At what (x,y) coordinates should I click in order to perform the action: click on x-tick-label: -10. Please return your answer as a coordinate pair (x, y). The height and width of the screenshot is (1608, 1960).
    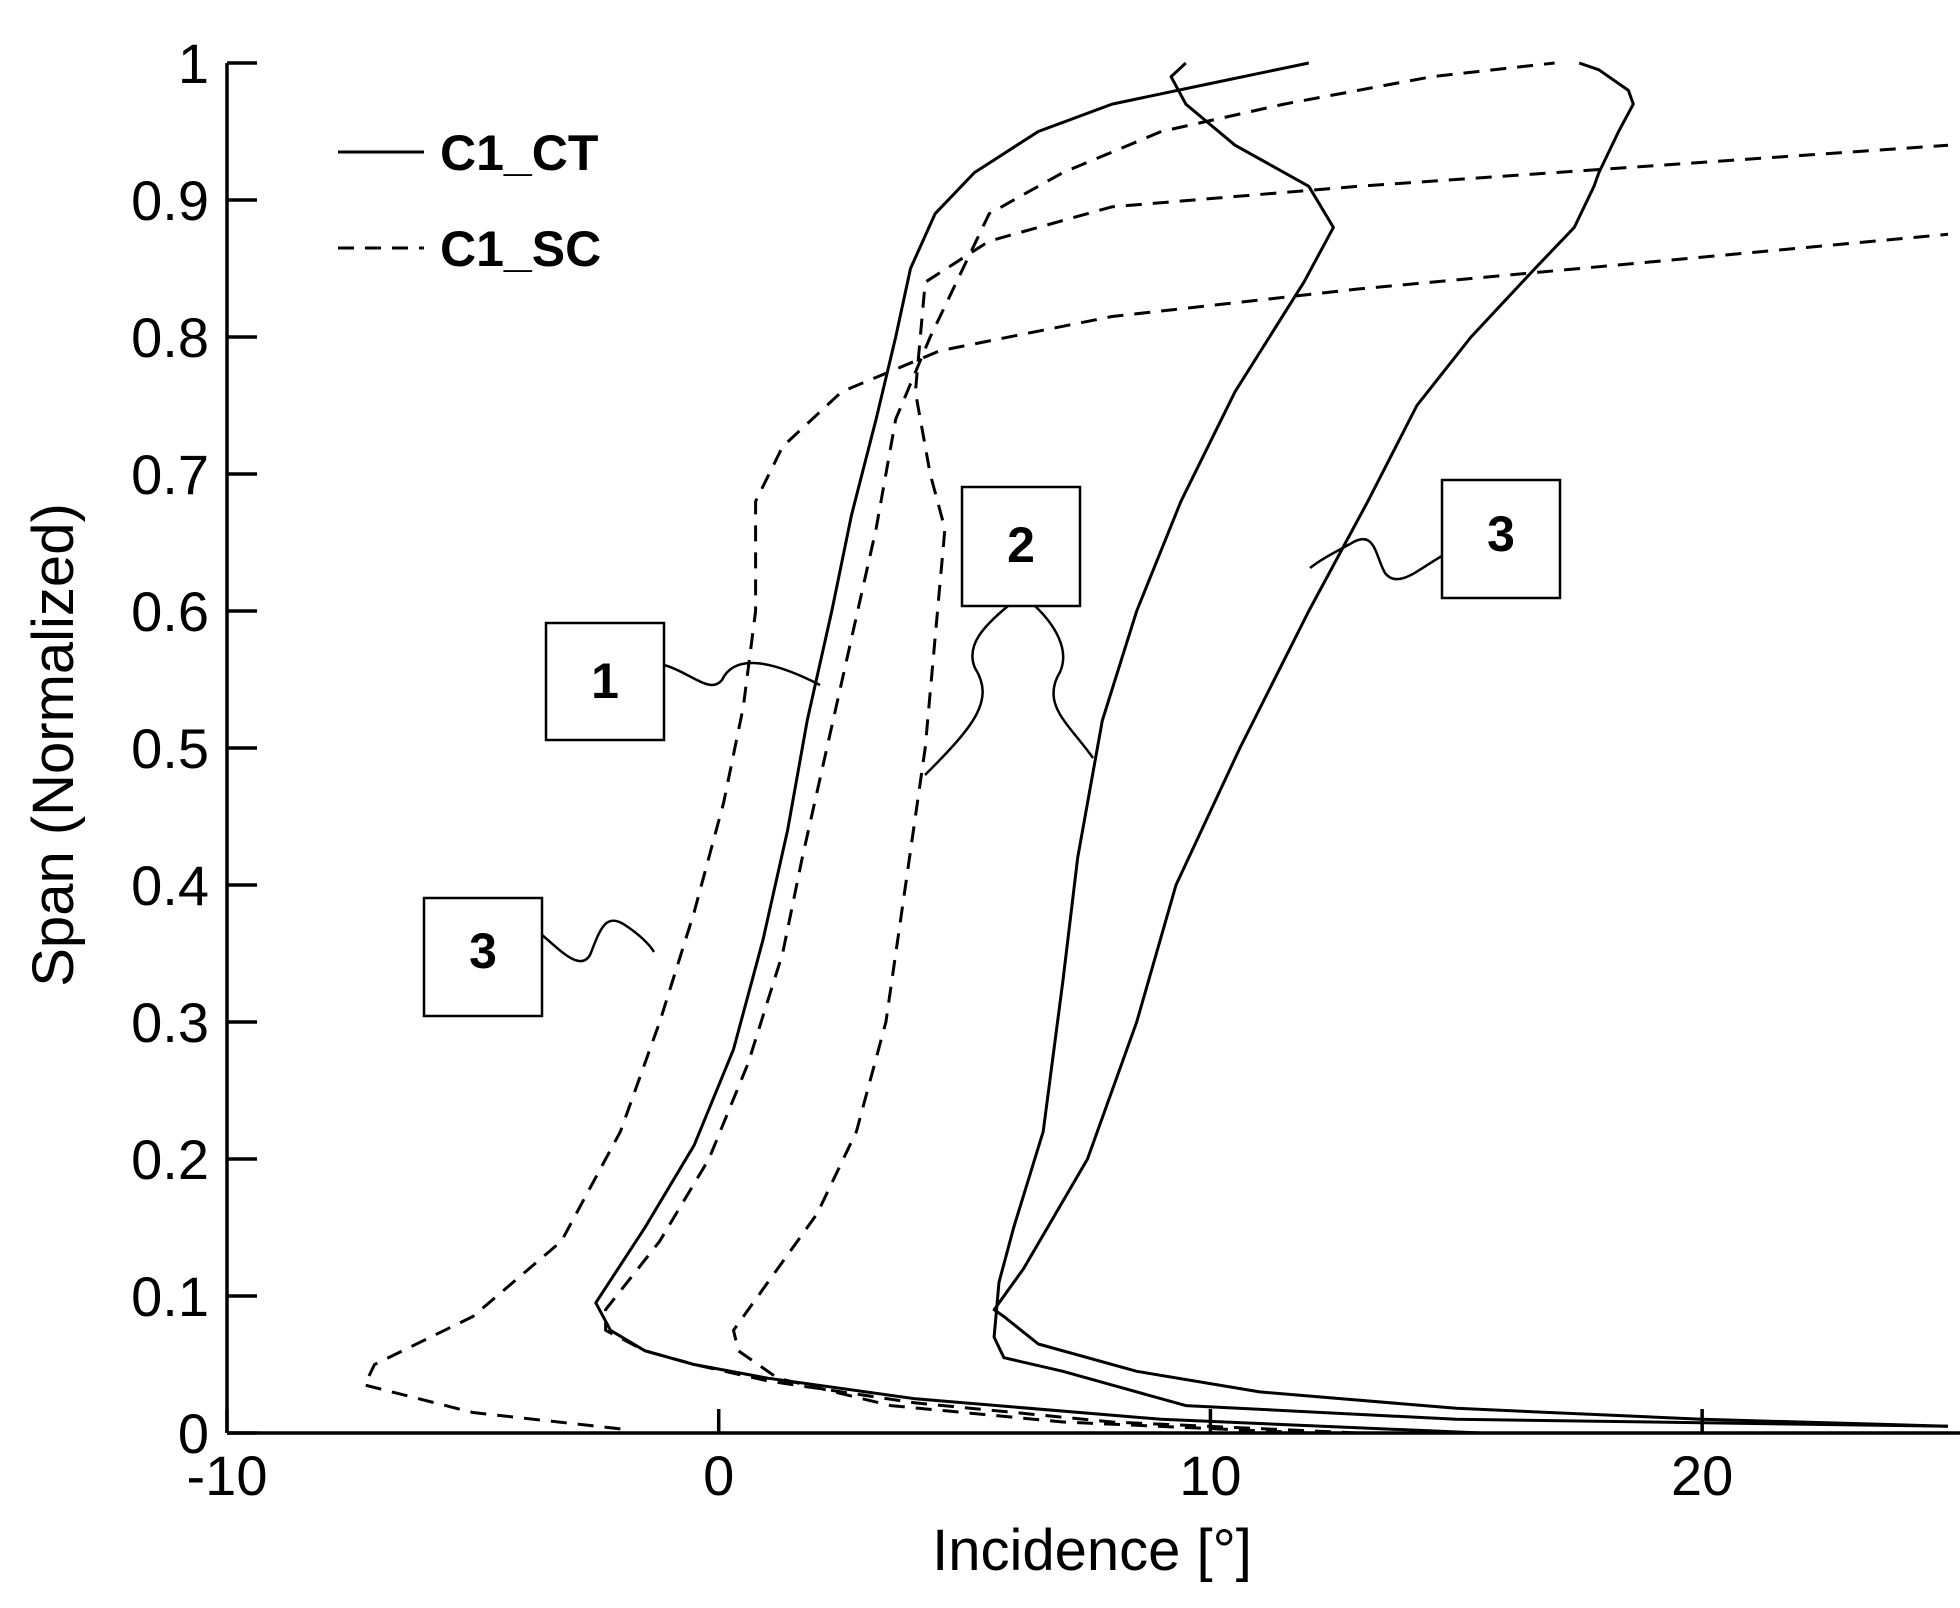
    Looking at the image, I should click on (227, 1475).